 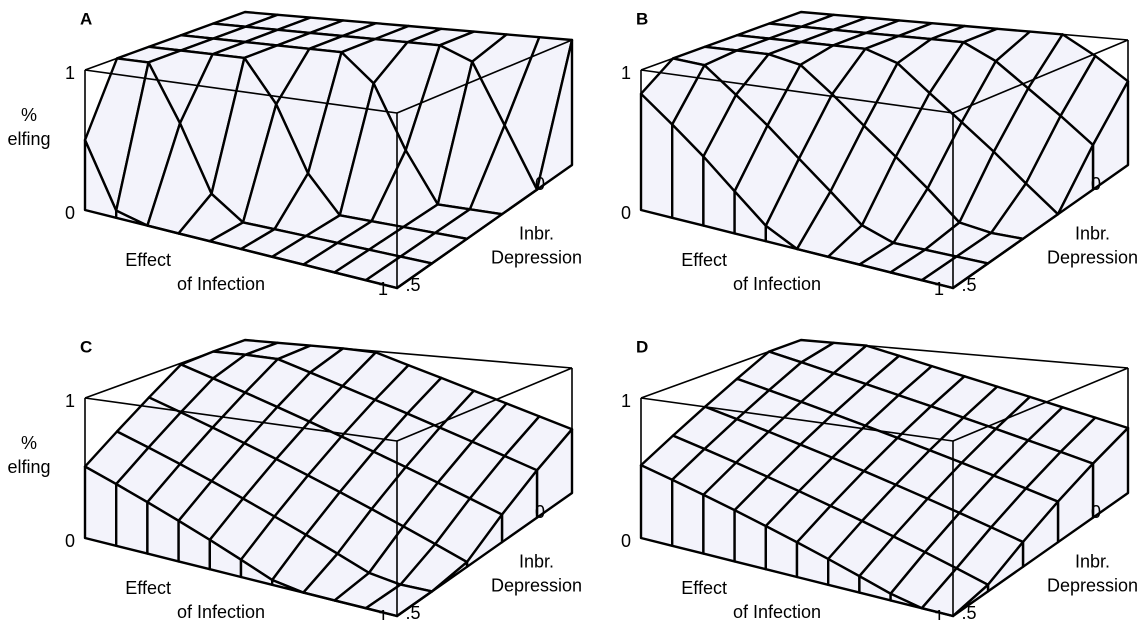 I want to click on panel-title: D, so click(x=642, y=346).